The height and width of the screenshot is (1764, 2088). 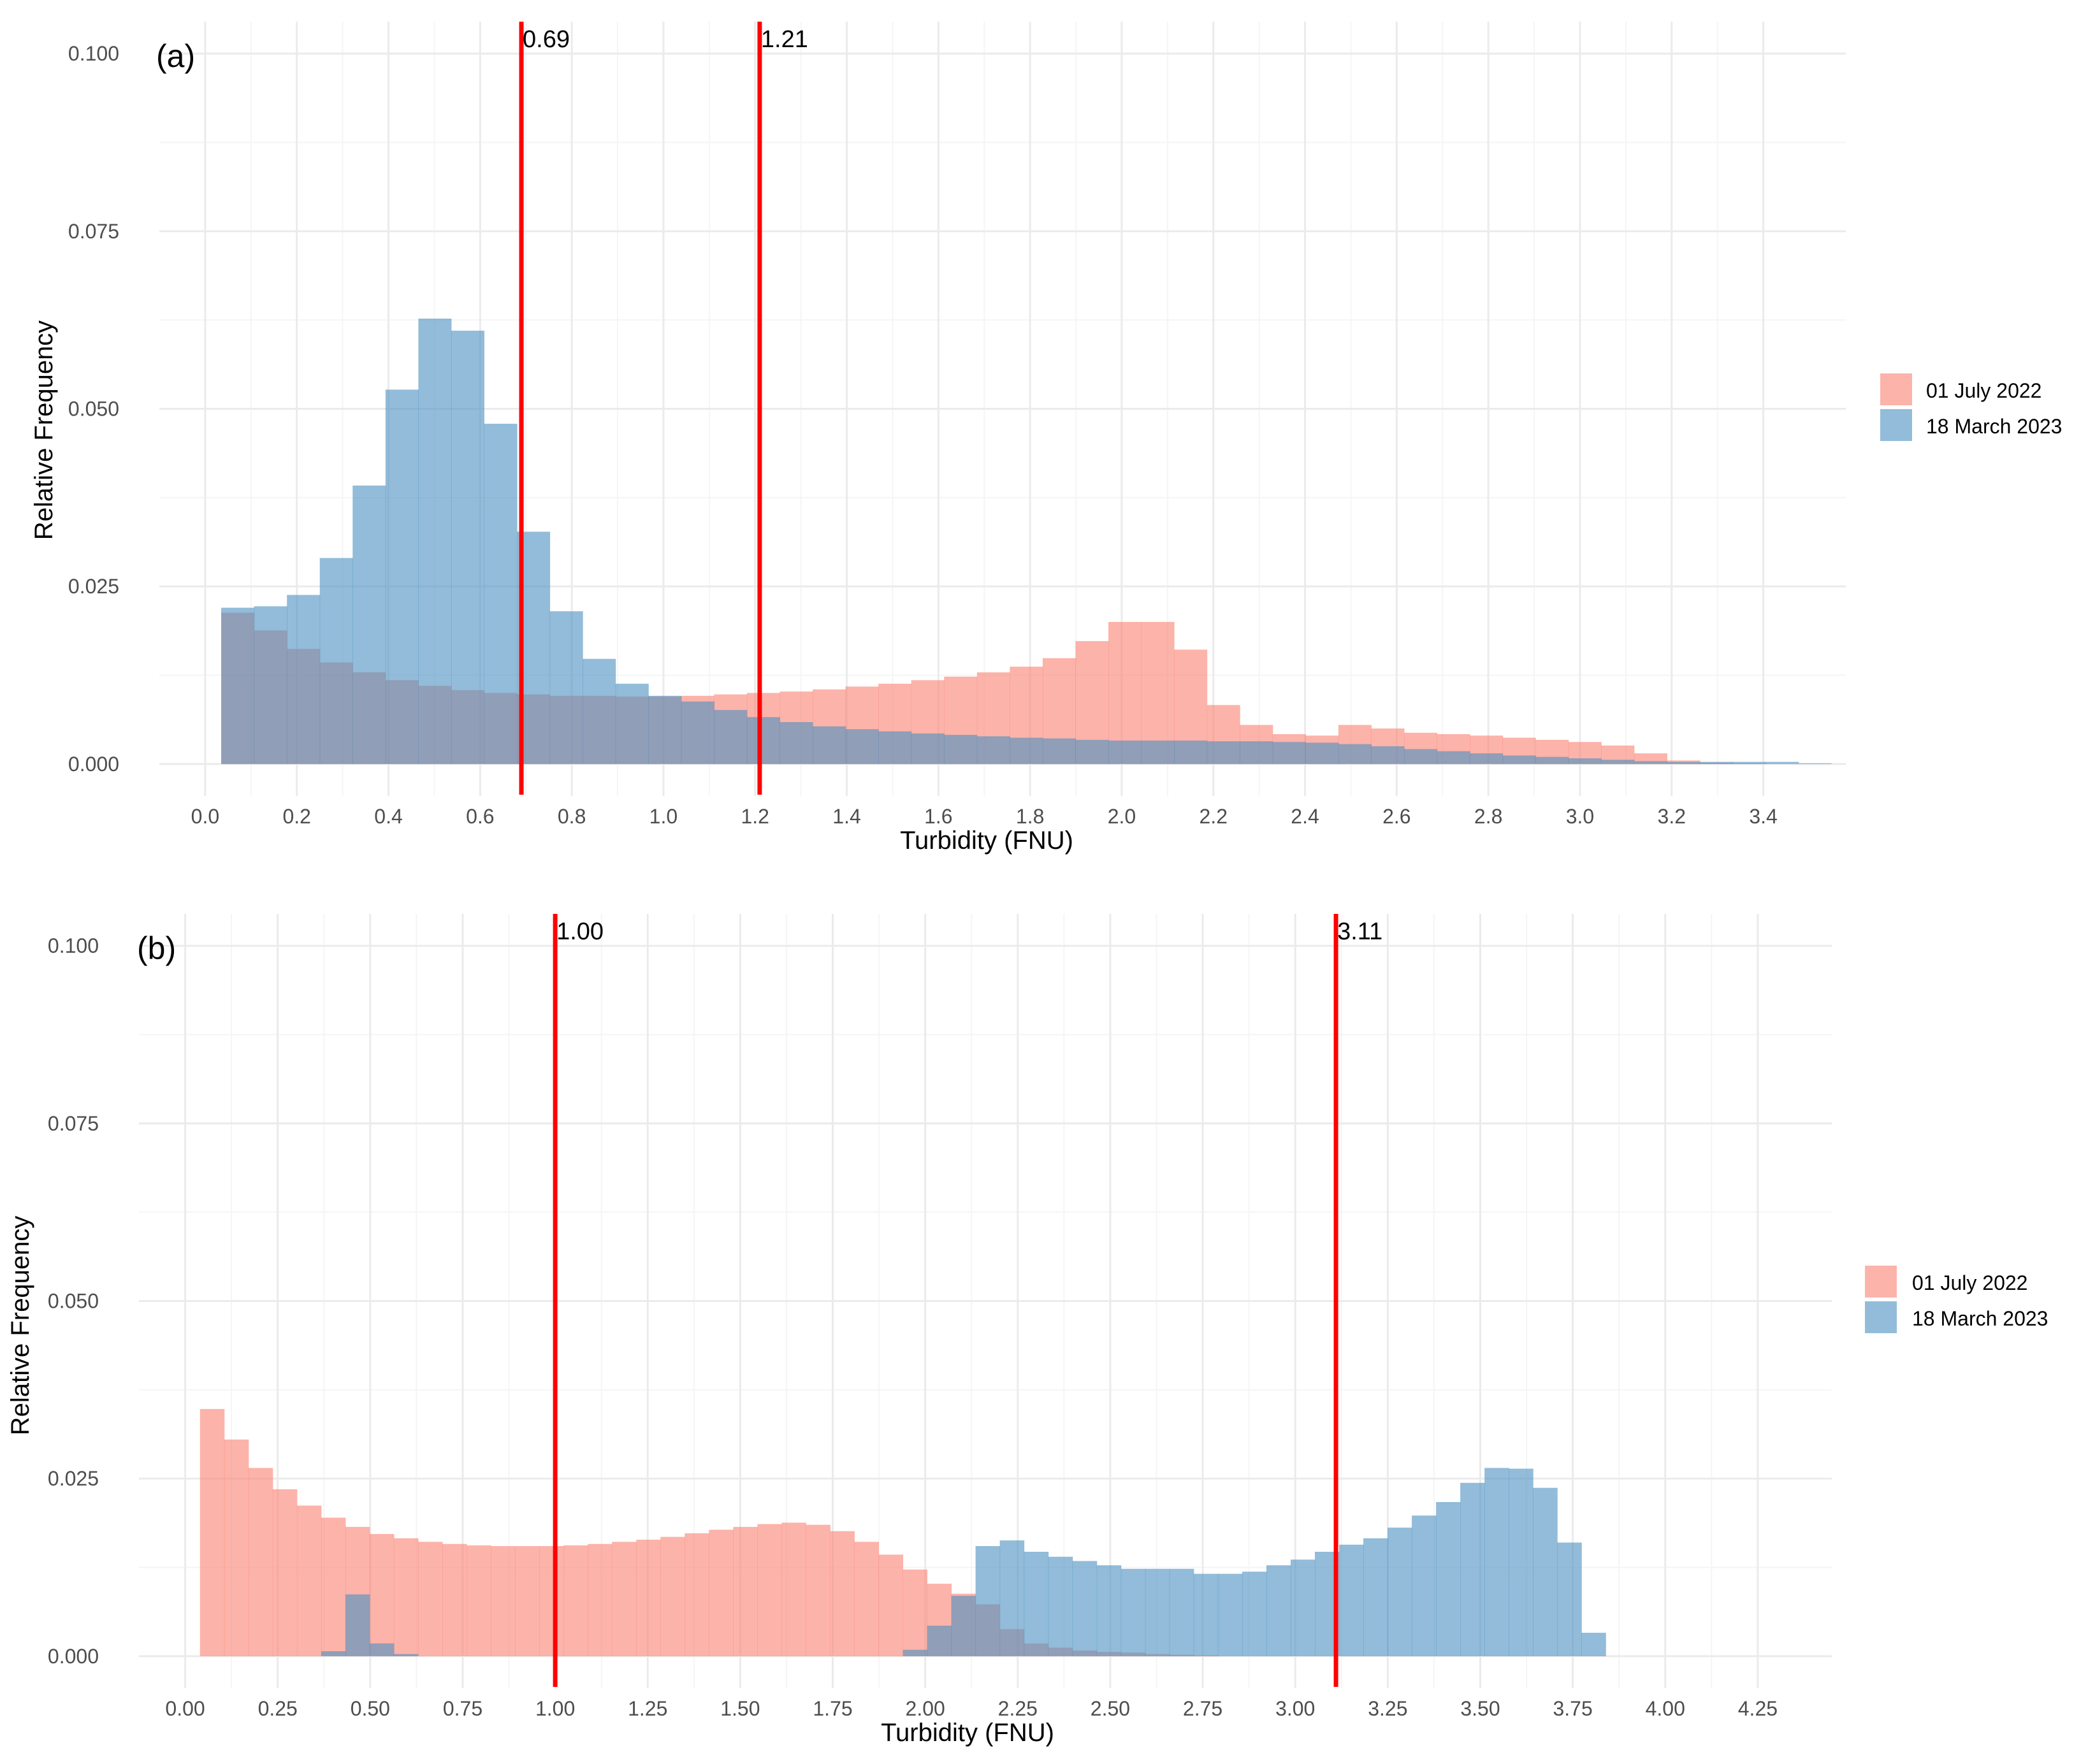 I want to click on x-tick-label: 0.6, so click(x=480, y=816).